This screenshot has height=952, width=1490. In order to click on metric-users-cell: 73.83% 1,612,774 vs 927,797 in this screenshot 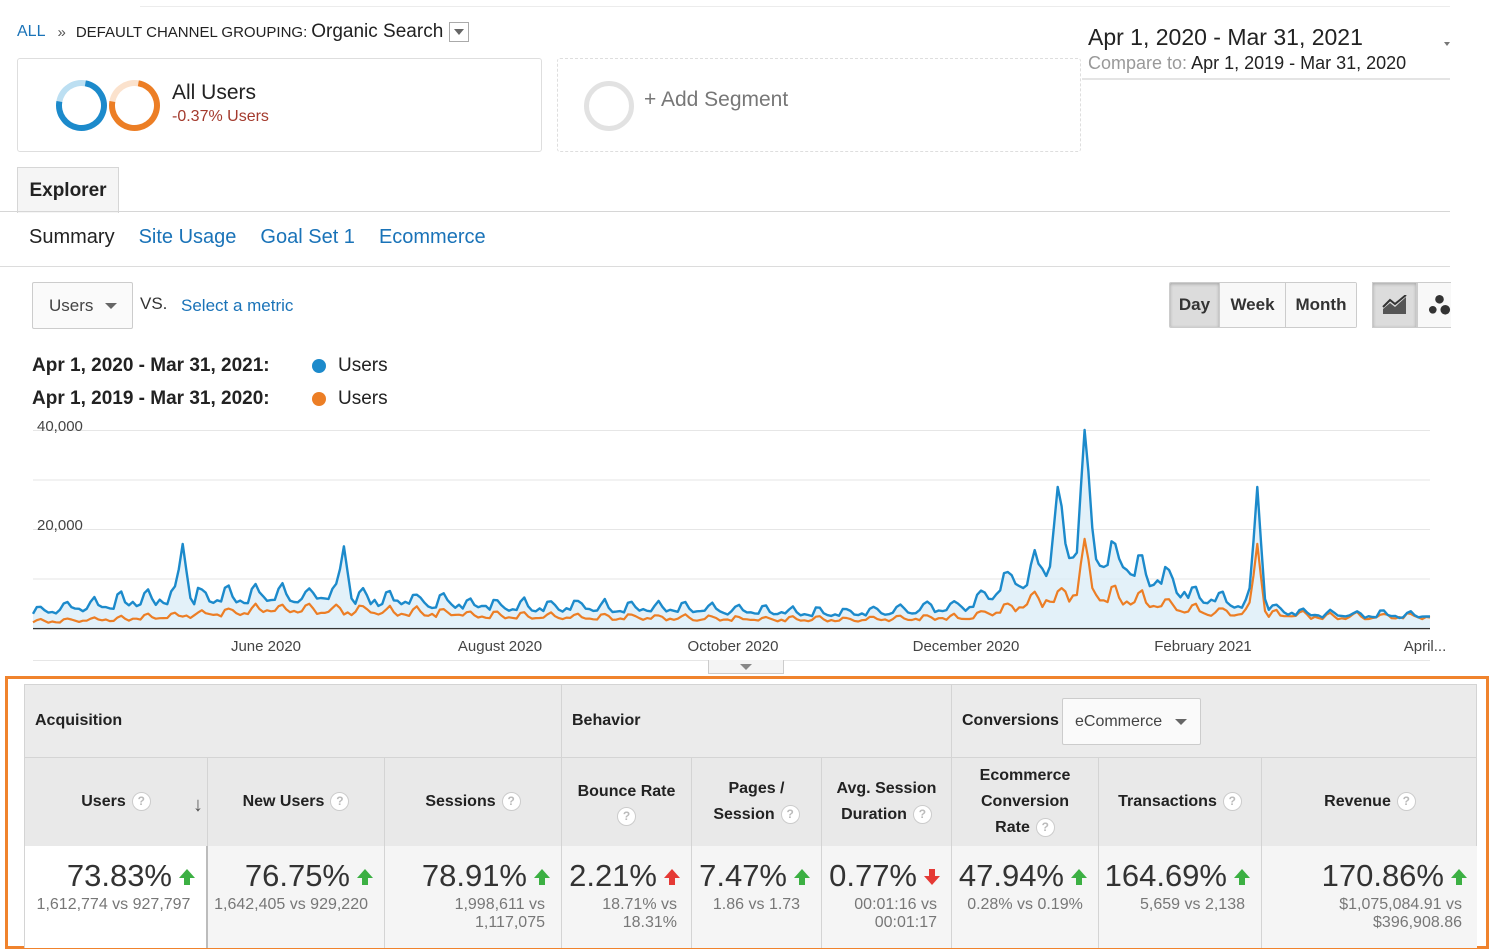, I will do `click(116, 897)`.